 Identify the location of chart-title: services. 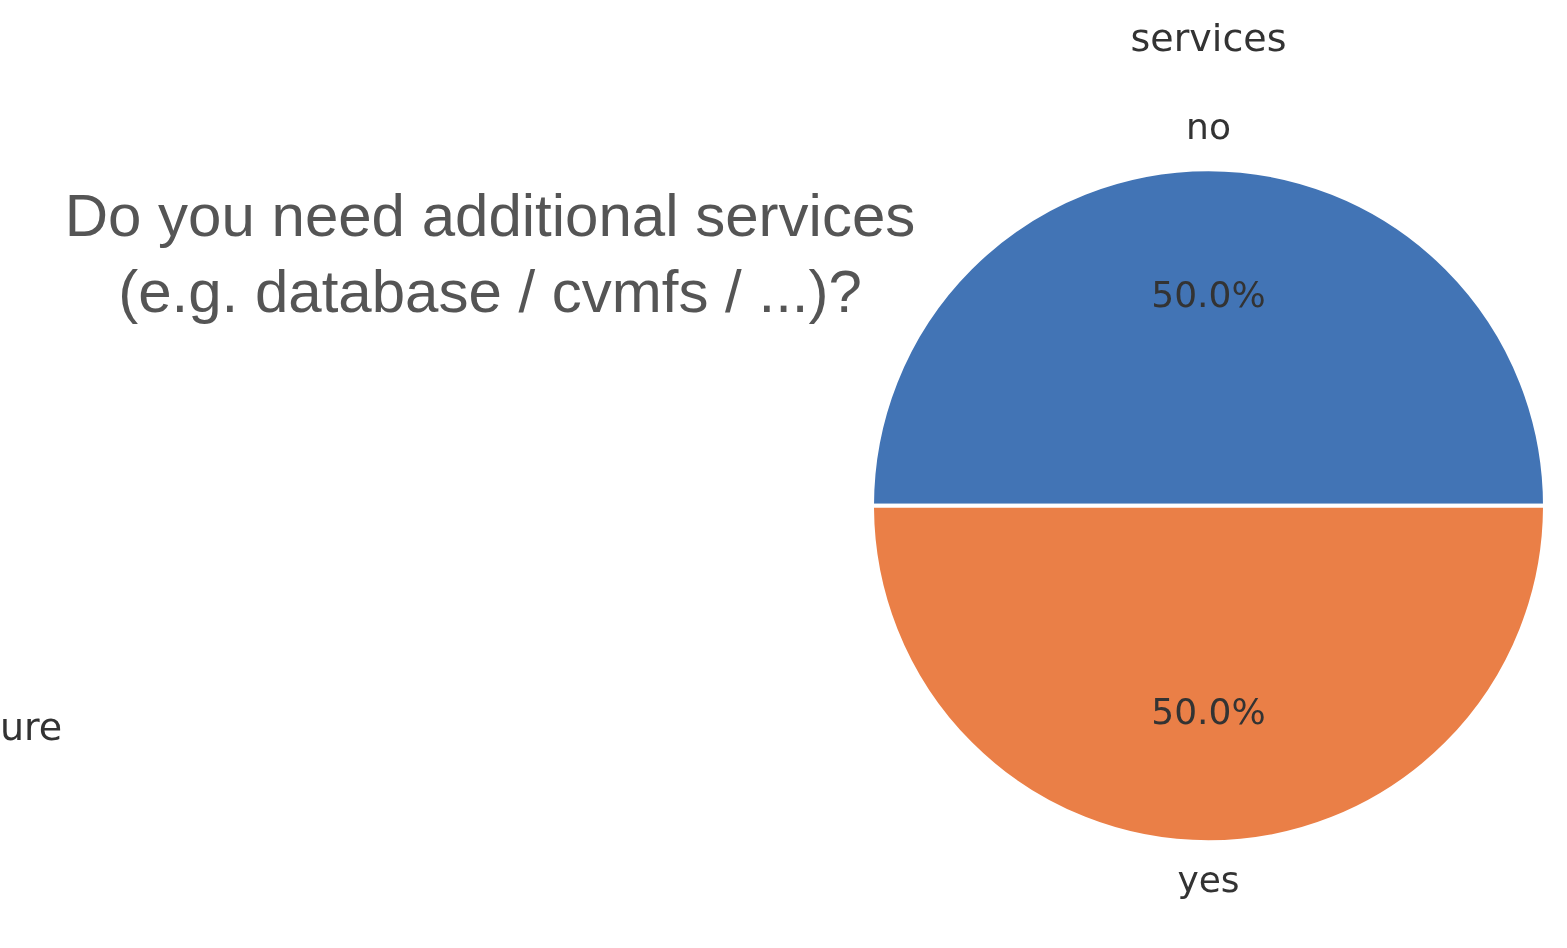
(1208, 37).